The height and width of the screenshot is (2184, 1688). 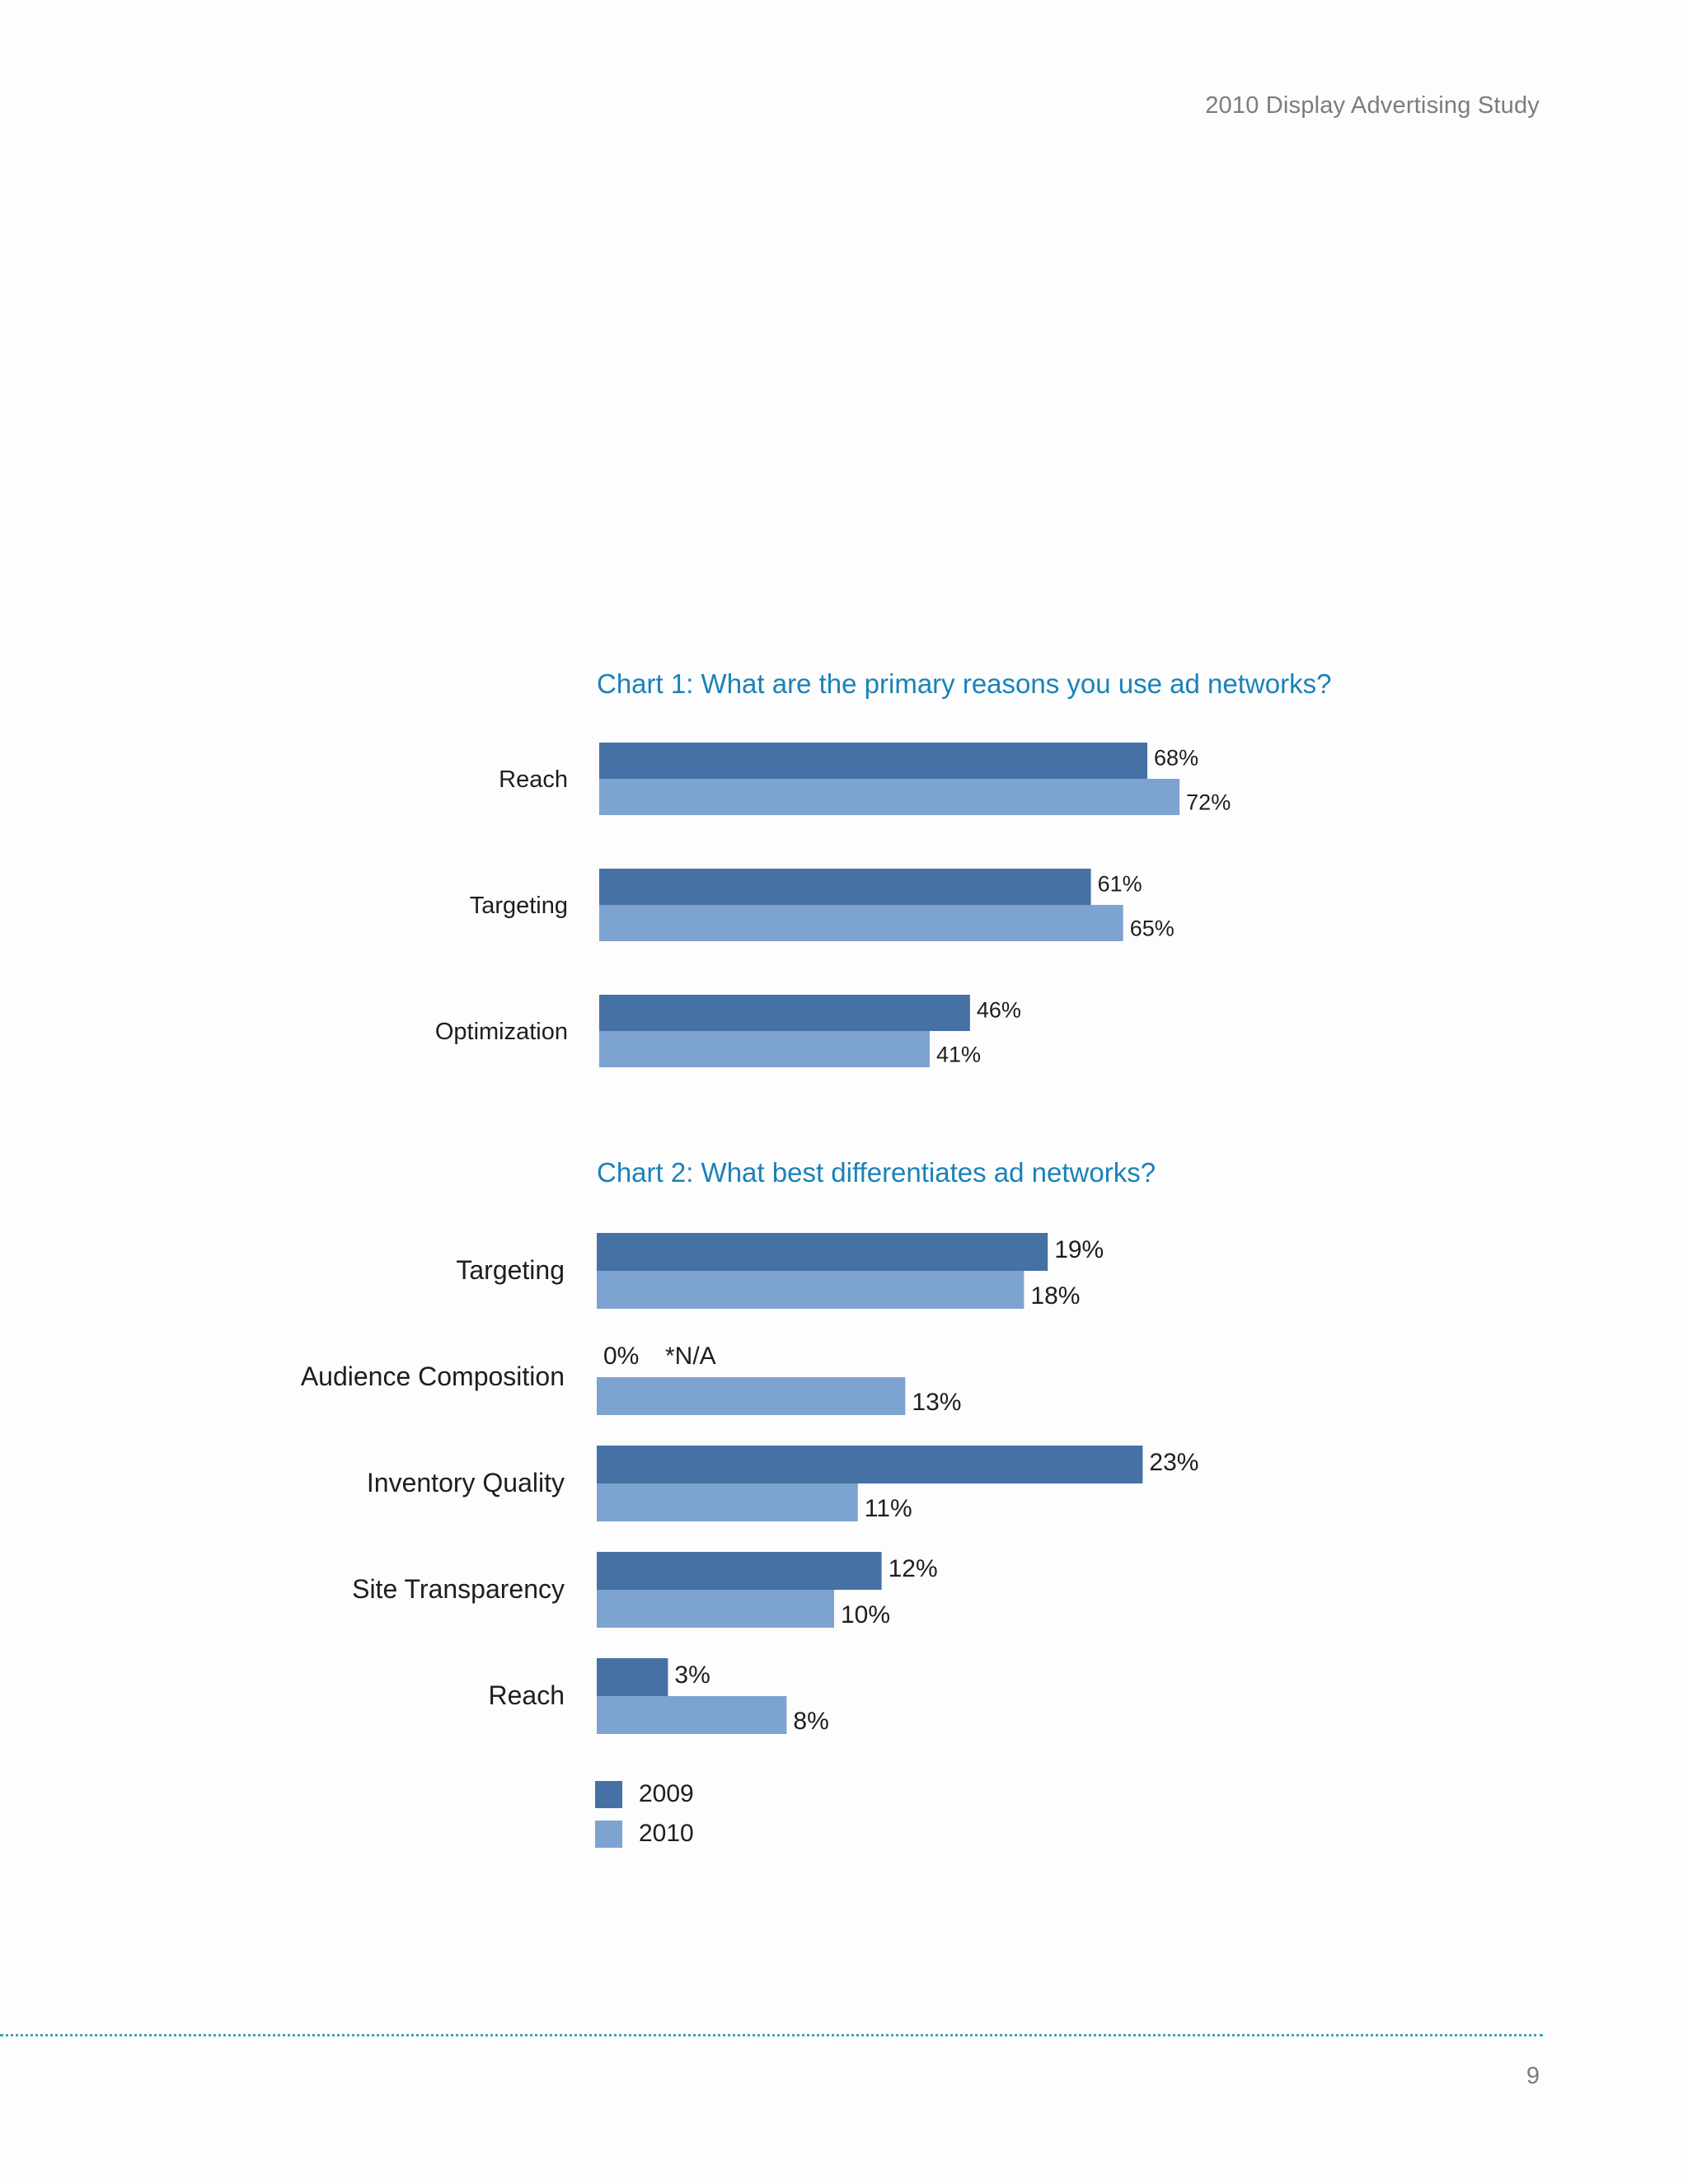 I want to click on legend-item-2009: 2009, so click(x=644, y=1794).